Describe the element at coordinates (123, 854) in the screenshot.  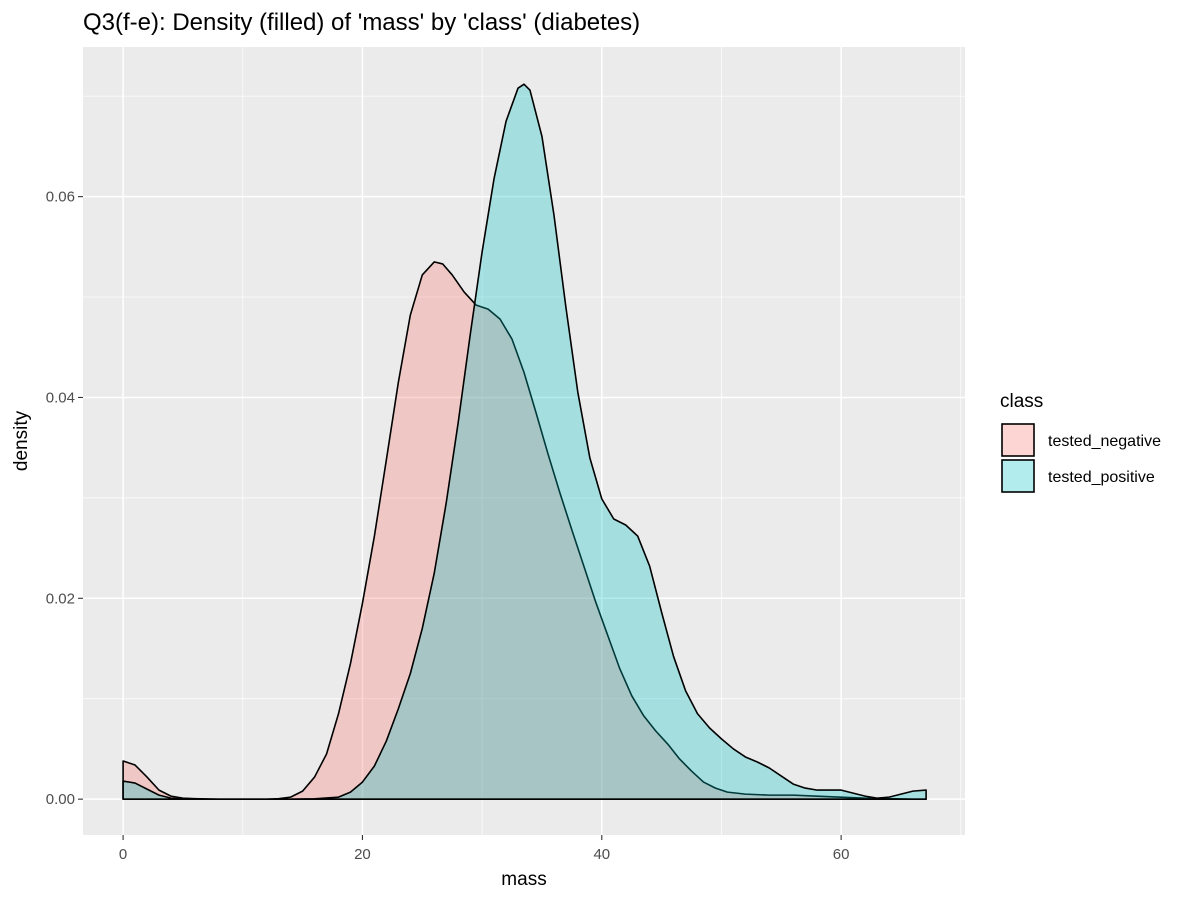
I see `x-tick-label: 0` at that location.